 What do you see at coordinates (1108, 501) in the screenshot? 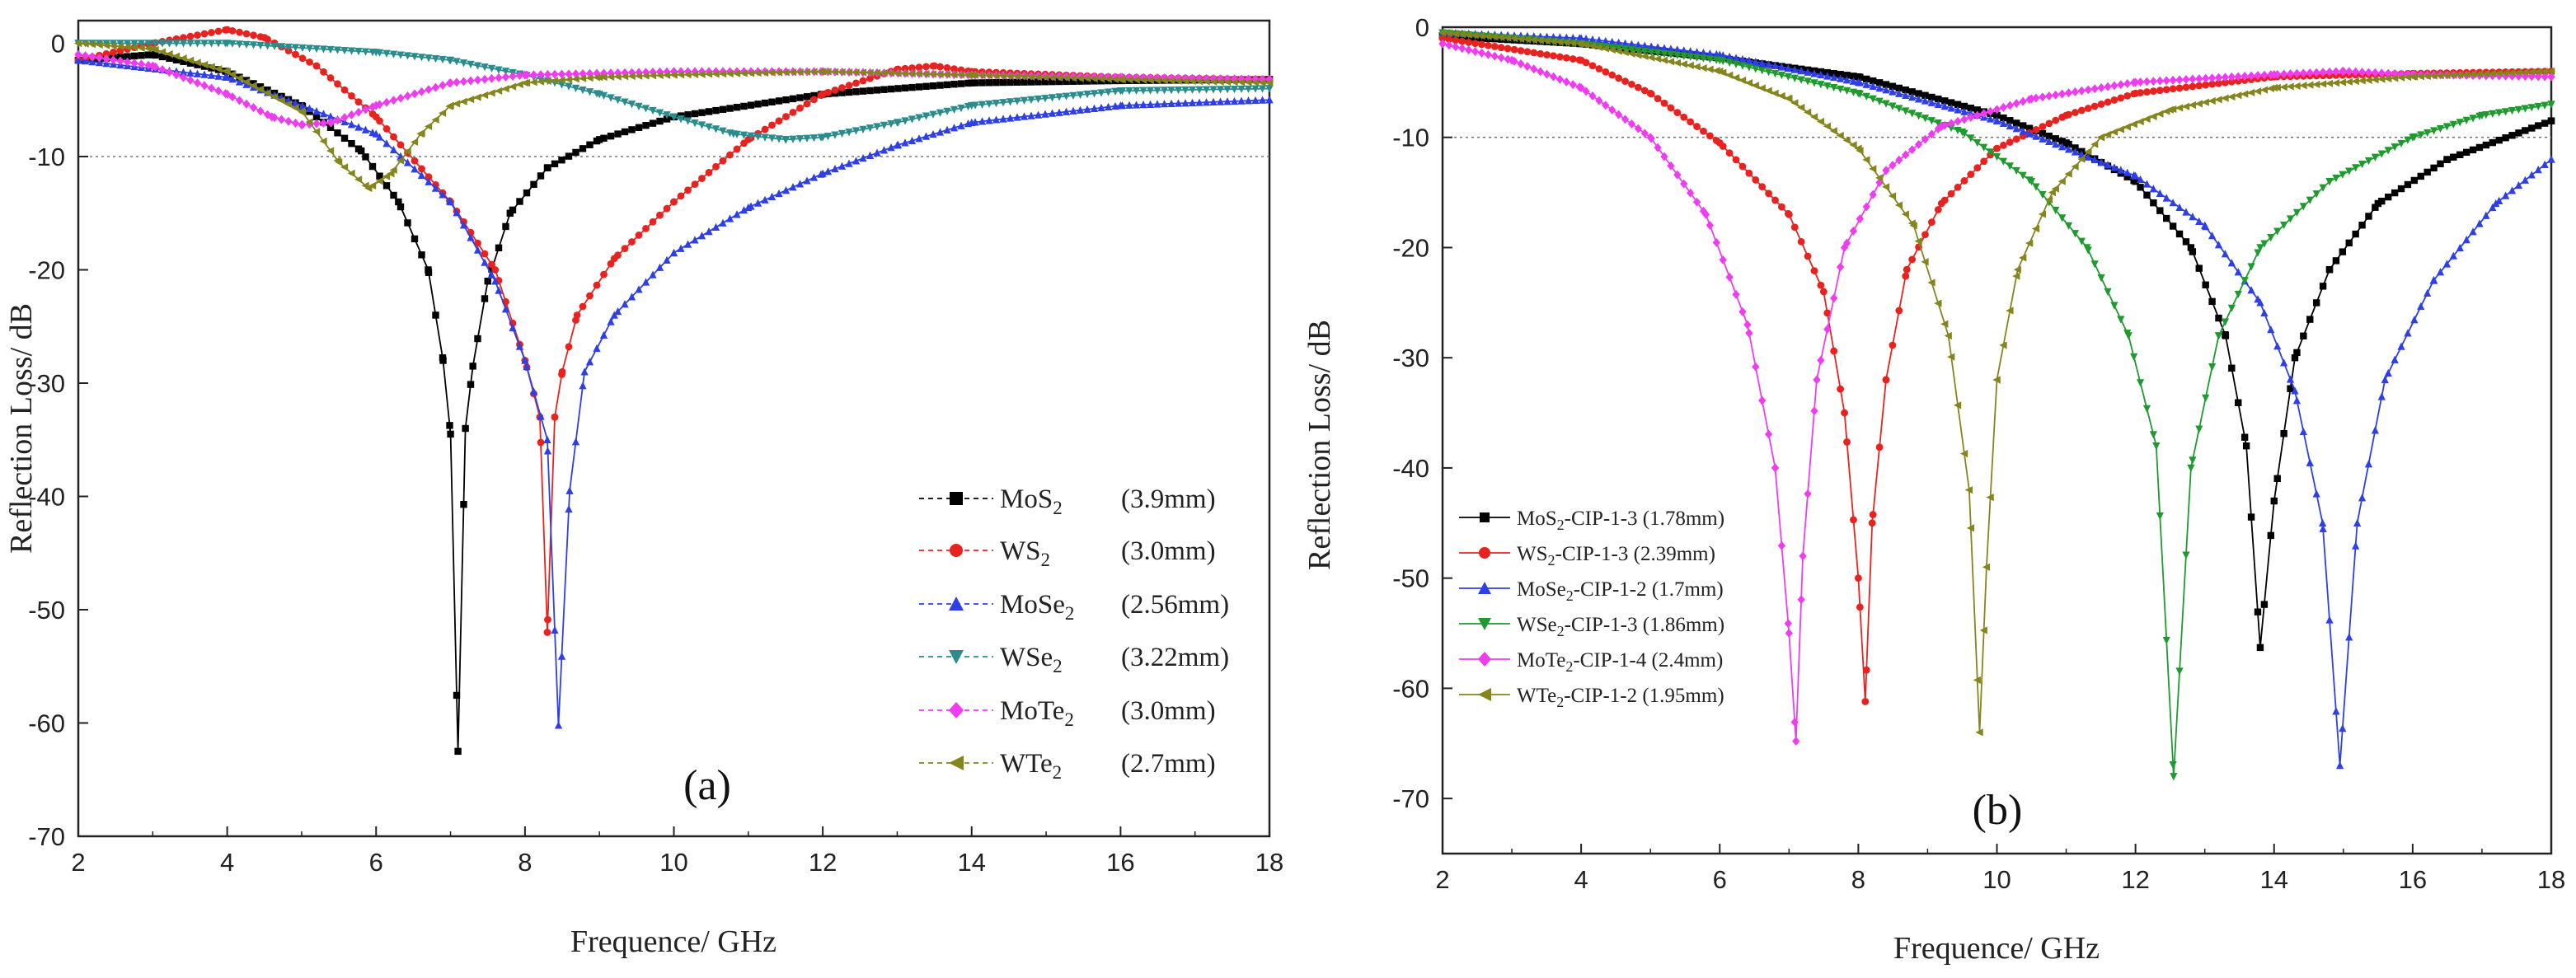
I see `svg-text:MoS2(3.9mm): MoS2 (3.9mm)` at bounding box center [1108, 501].